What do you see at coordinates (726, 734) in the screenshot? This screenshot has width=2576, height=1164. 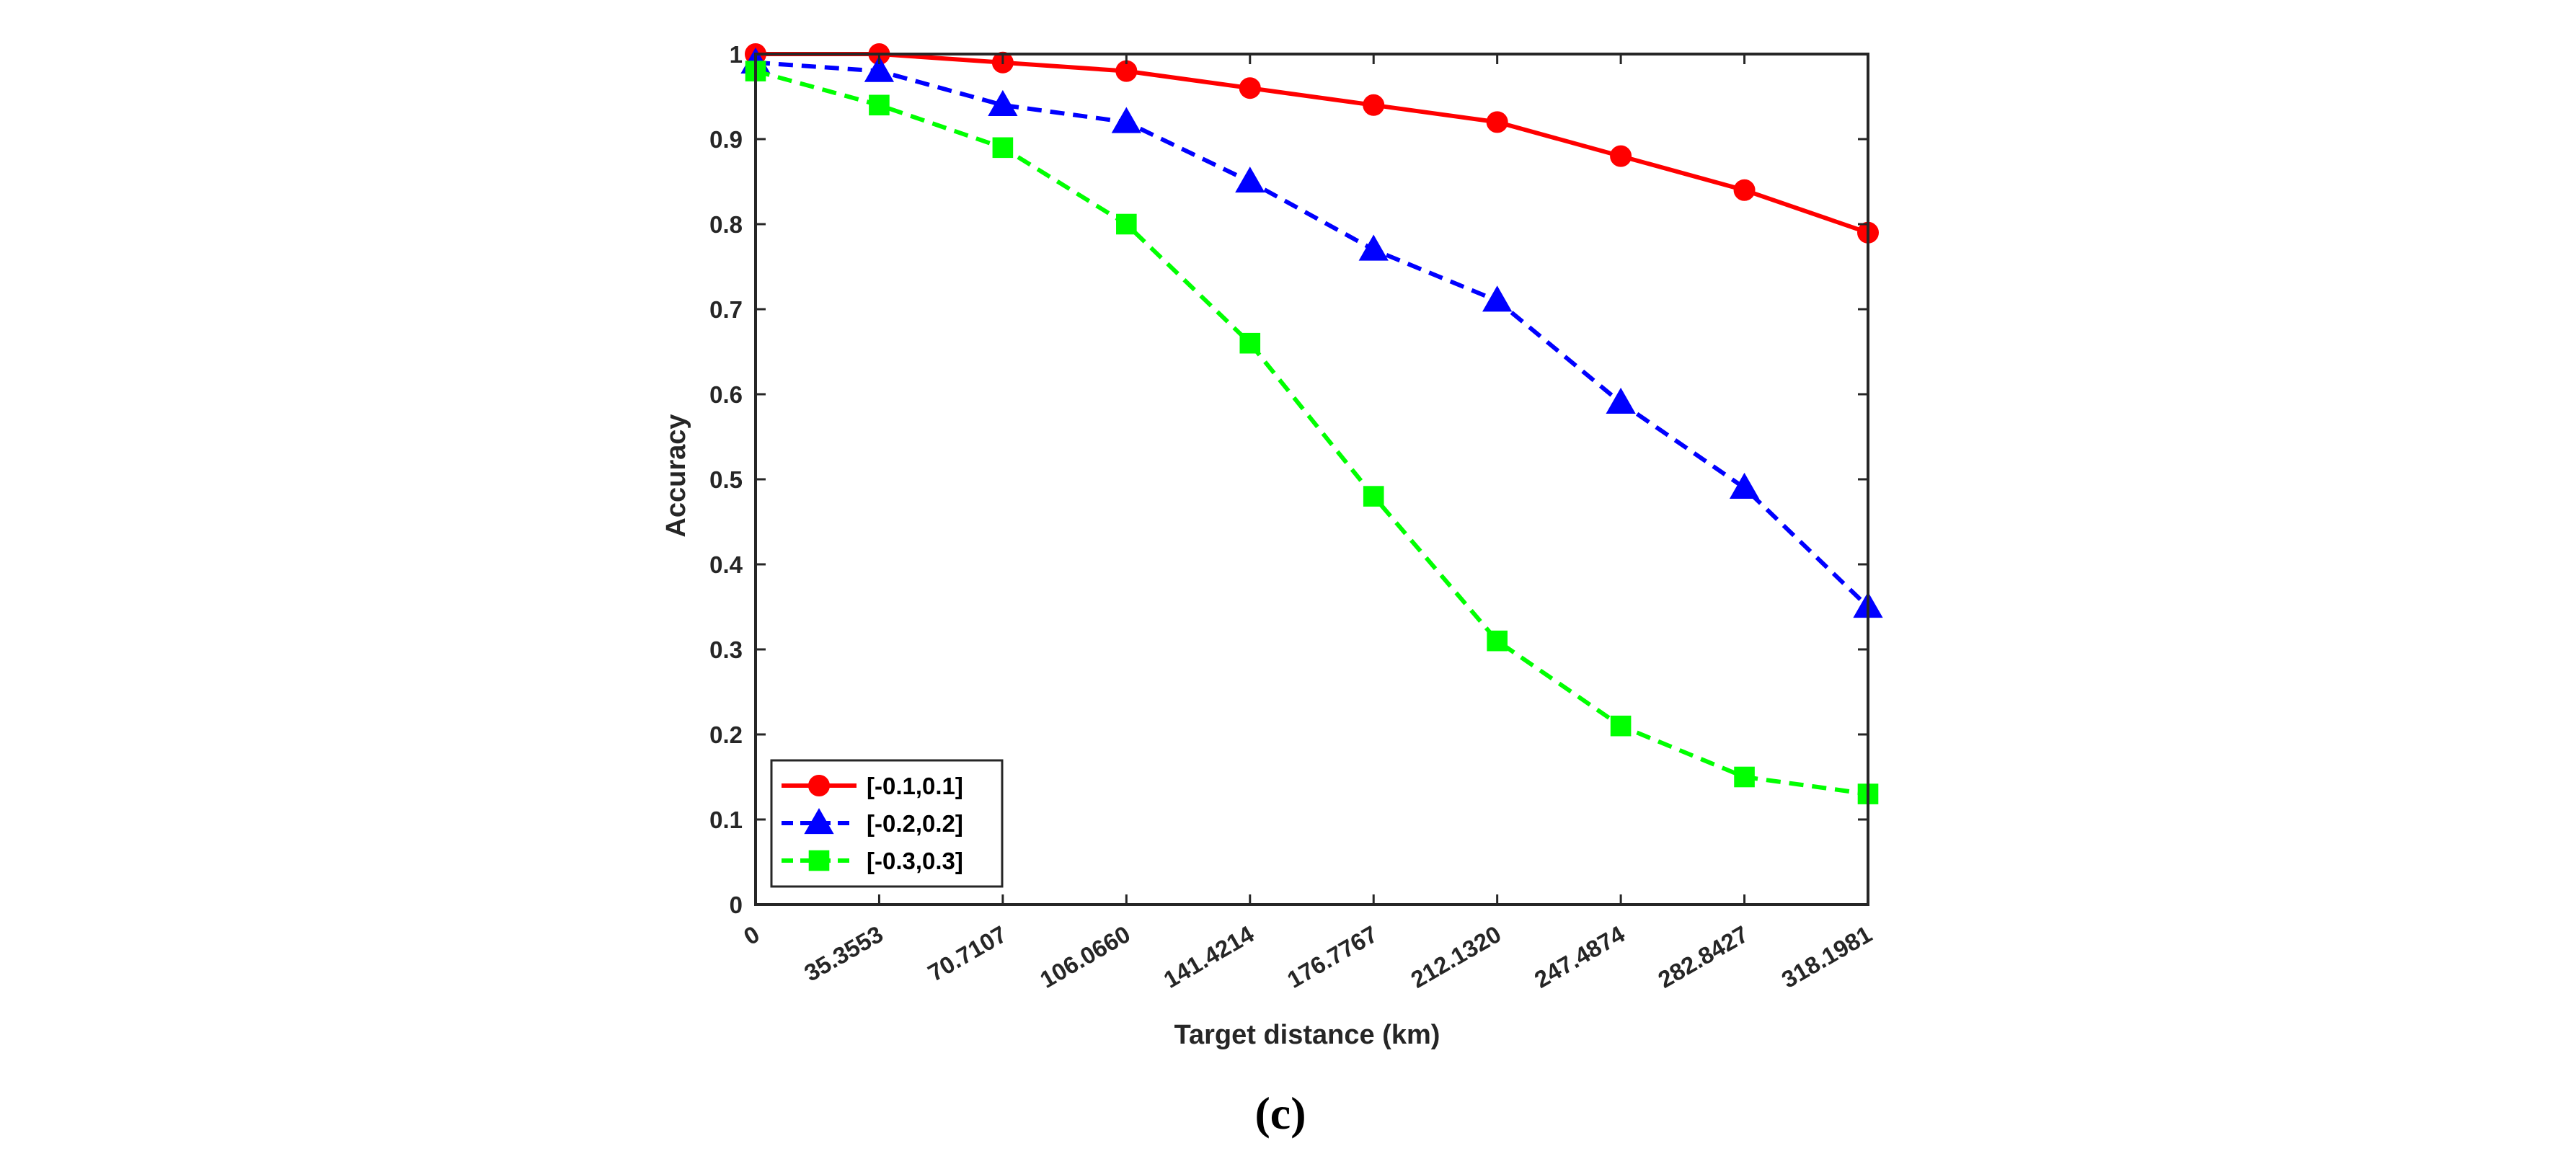 I see `y-tick-label: 0.2` at bounding box center [726, 734].